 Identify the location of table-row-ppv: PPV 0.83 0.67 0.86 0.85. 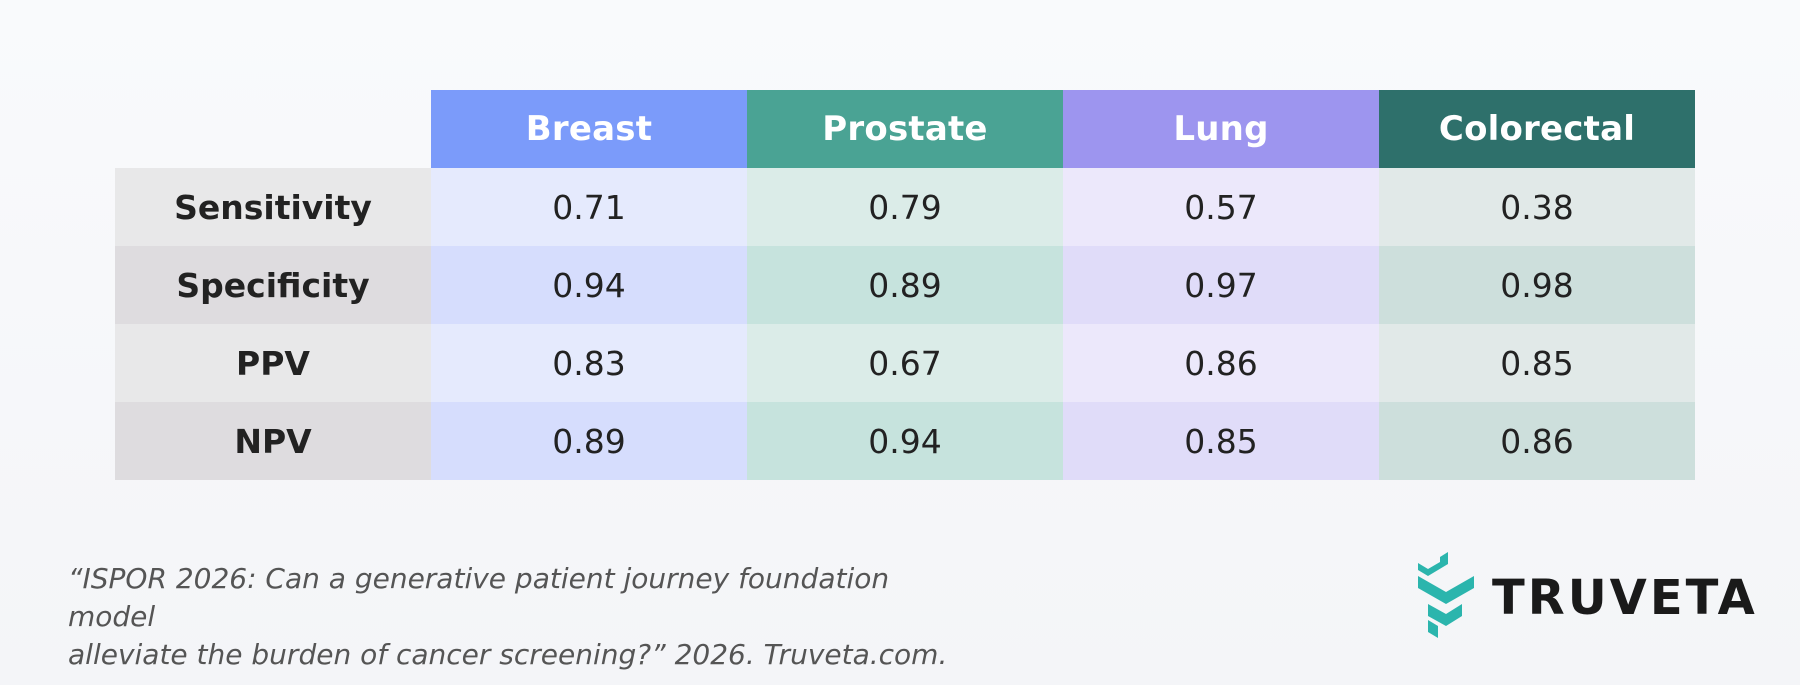
(905, 363).